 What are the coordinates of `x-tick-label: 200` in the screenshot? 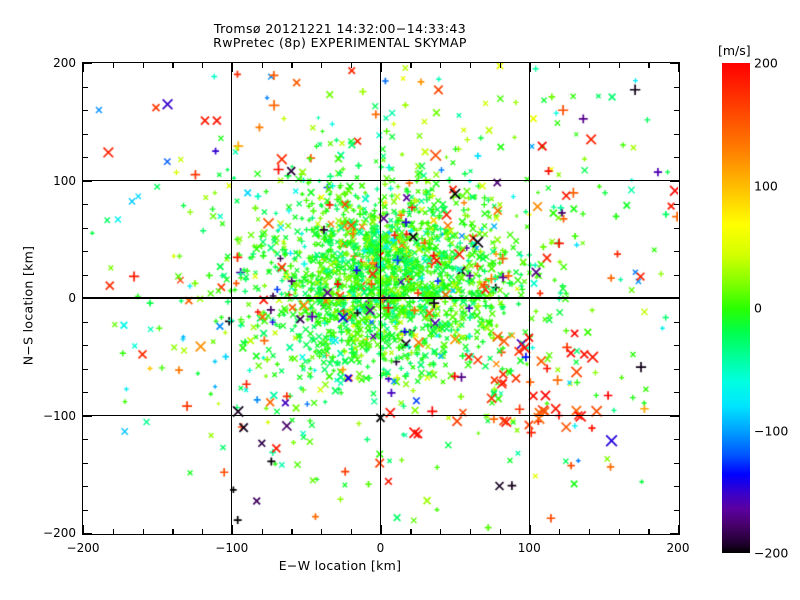 It's located at (678, 548).